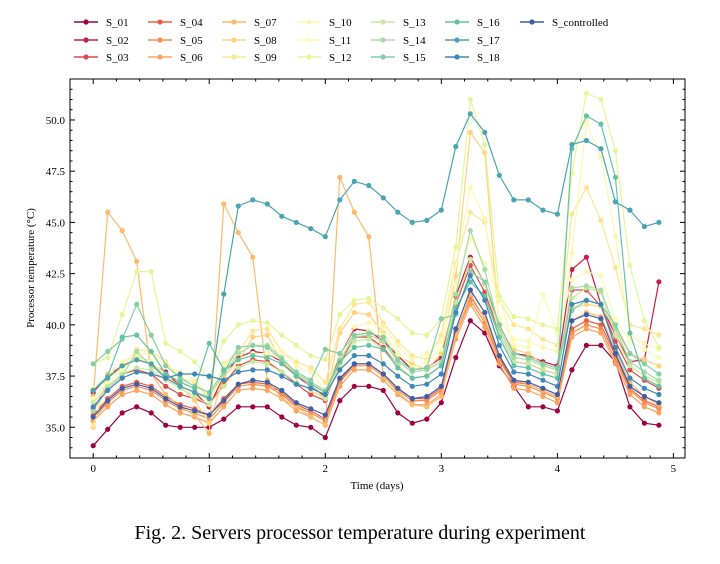  I want to click on x-tick-label: 1, so click(209, 469).